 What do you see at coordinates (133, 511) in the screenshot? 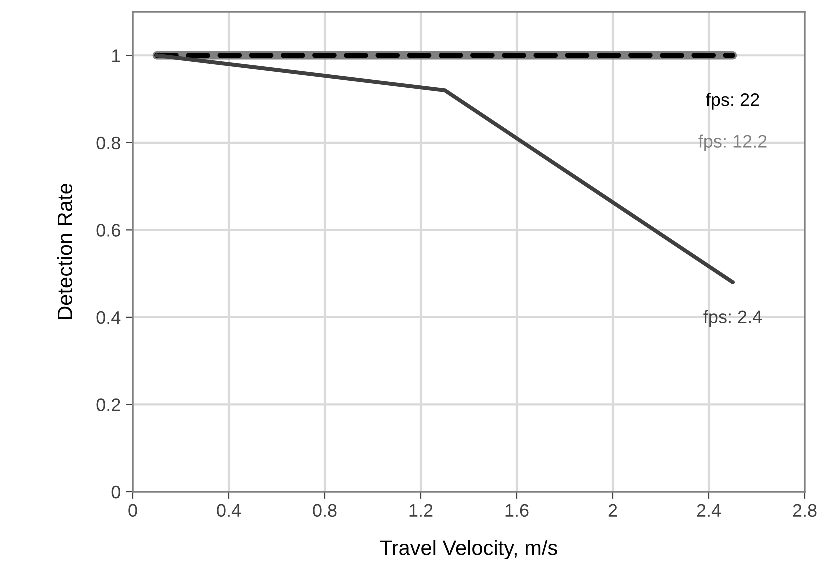
I see `x-tick-label: 0` at bounding box center [133, 511].